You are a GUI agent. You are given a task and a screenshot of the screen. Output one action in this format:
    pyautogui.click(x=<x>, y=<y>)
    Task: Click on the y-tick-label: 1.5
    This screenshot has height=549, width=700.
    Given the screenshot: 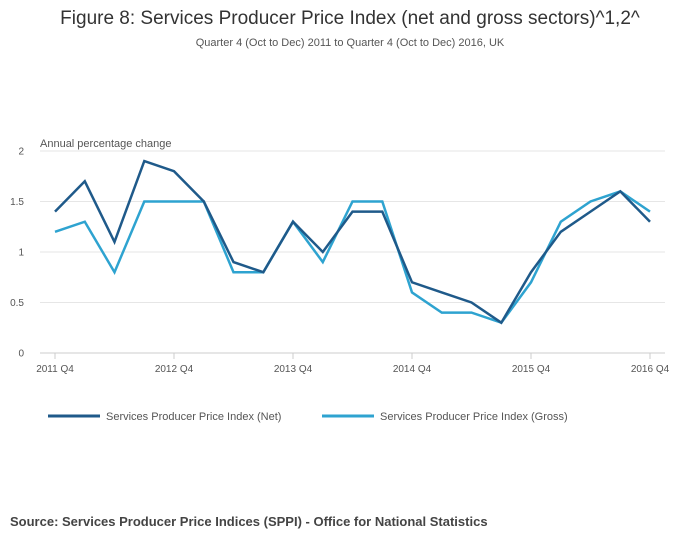 What is the action you would take?
    pyautogui.click(x=17, y=202)
    